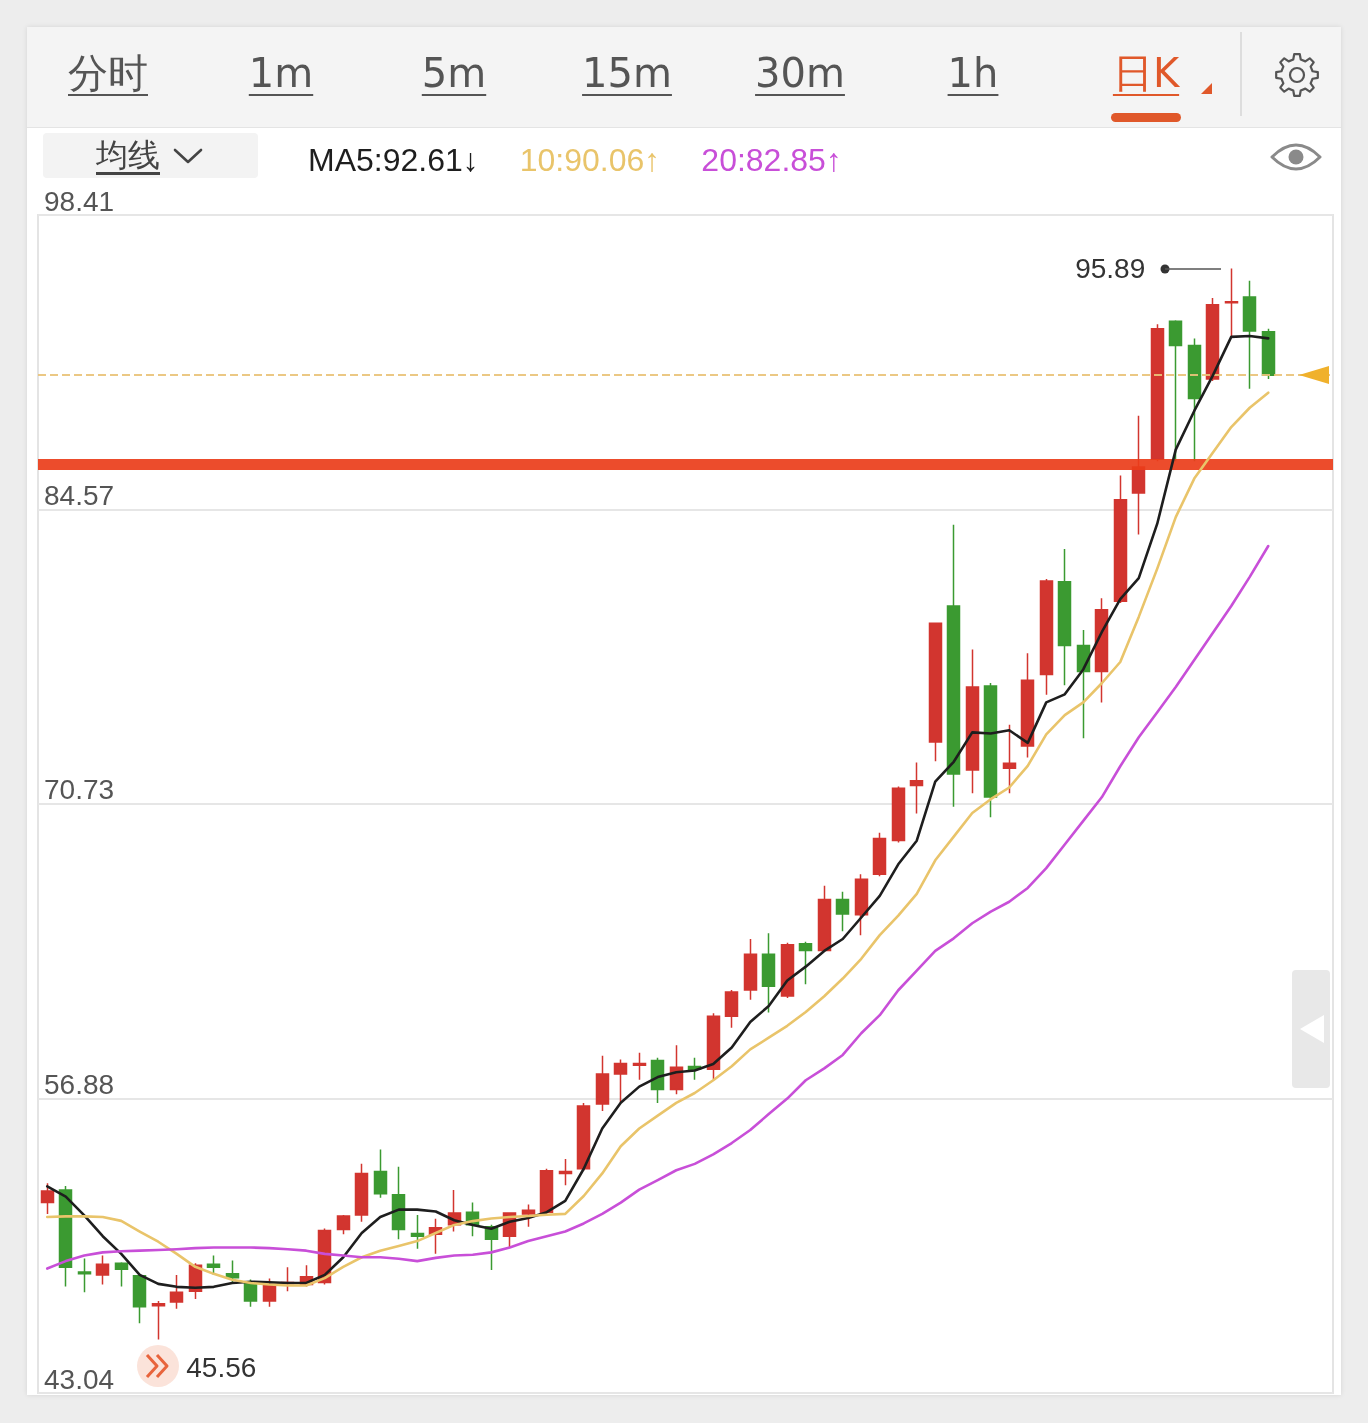 Image resolution: width=1368 pixels, height=1423 pixels. What do you see at coordinates (627, 73) in the screenshot?
I see `tab-label: 15m` at bounding box center [627, 73].